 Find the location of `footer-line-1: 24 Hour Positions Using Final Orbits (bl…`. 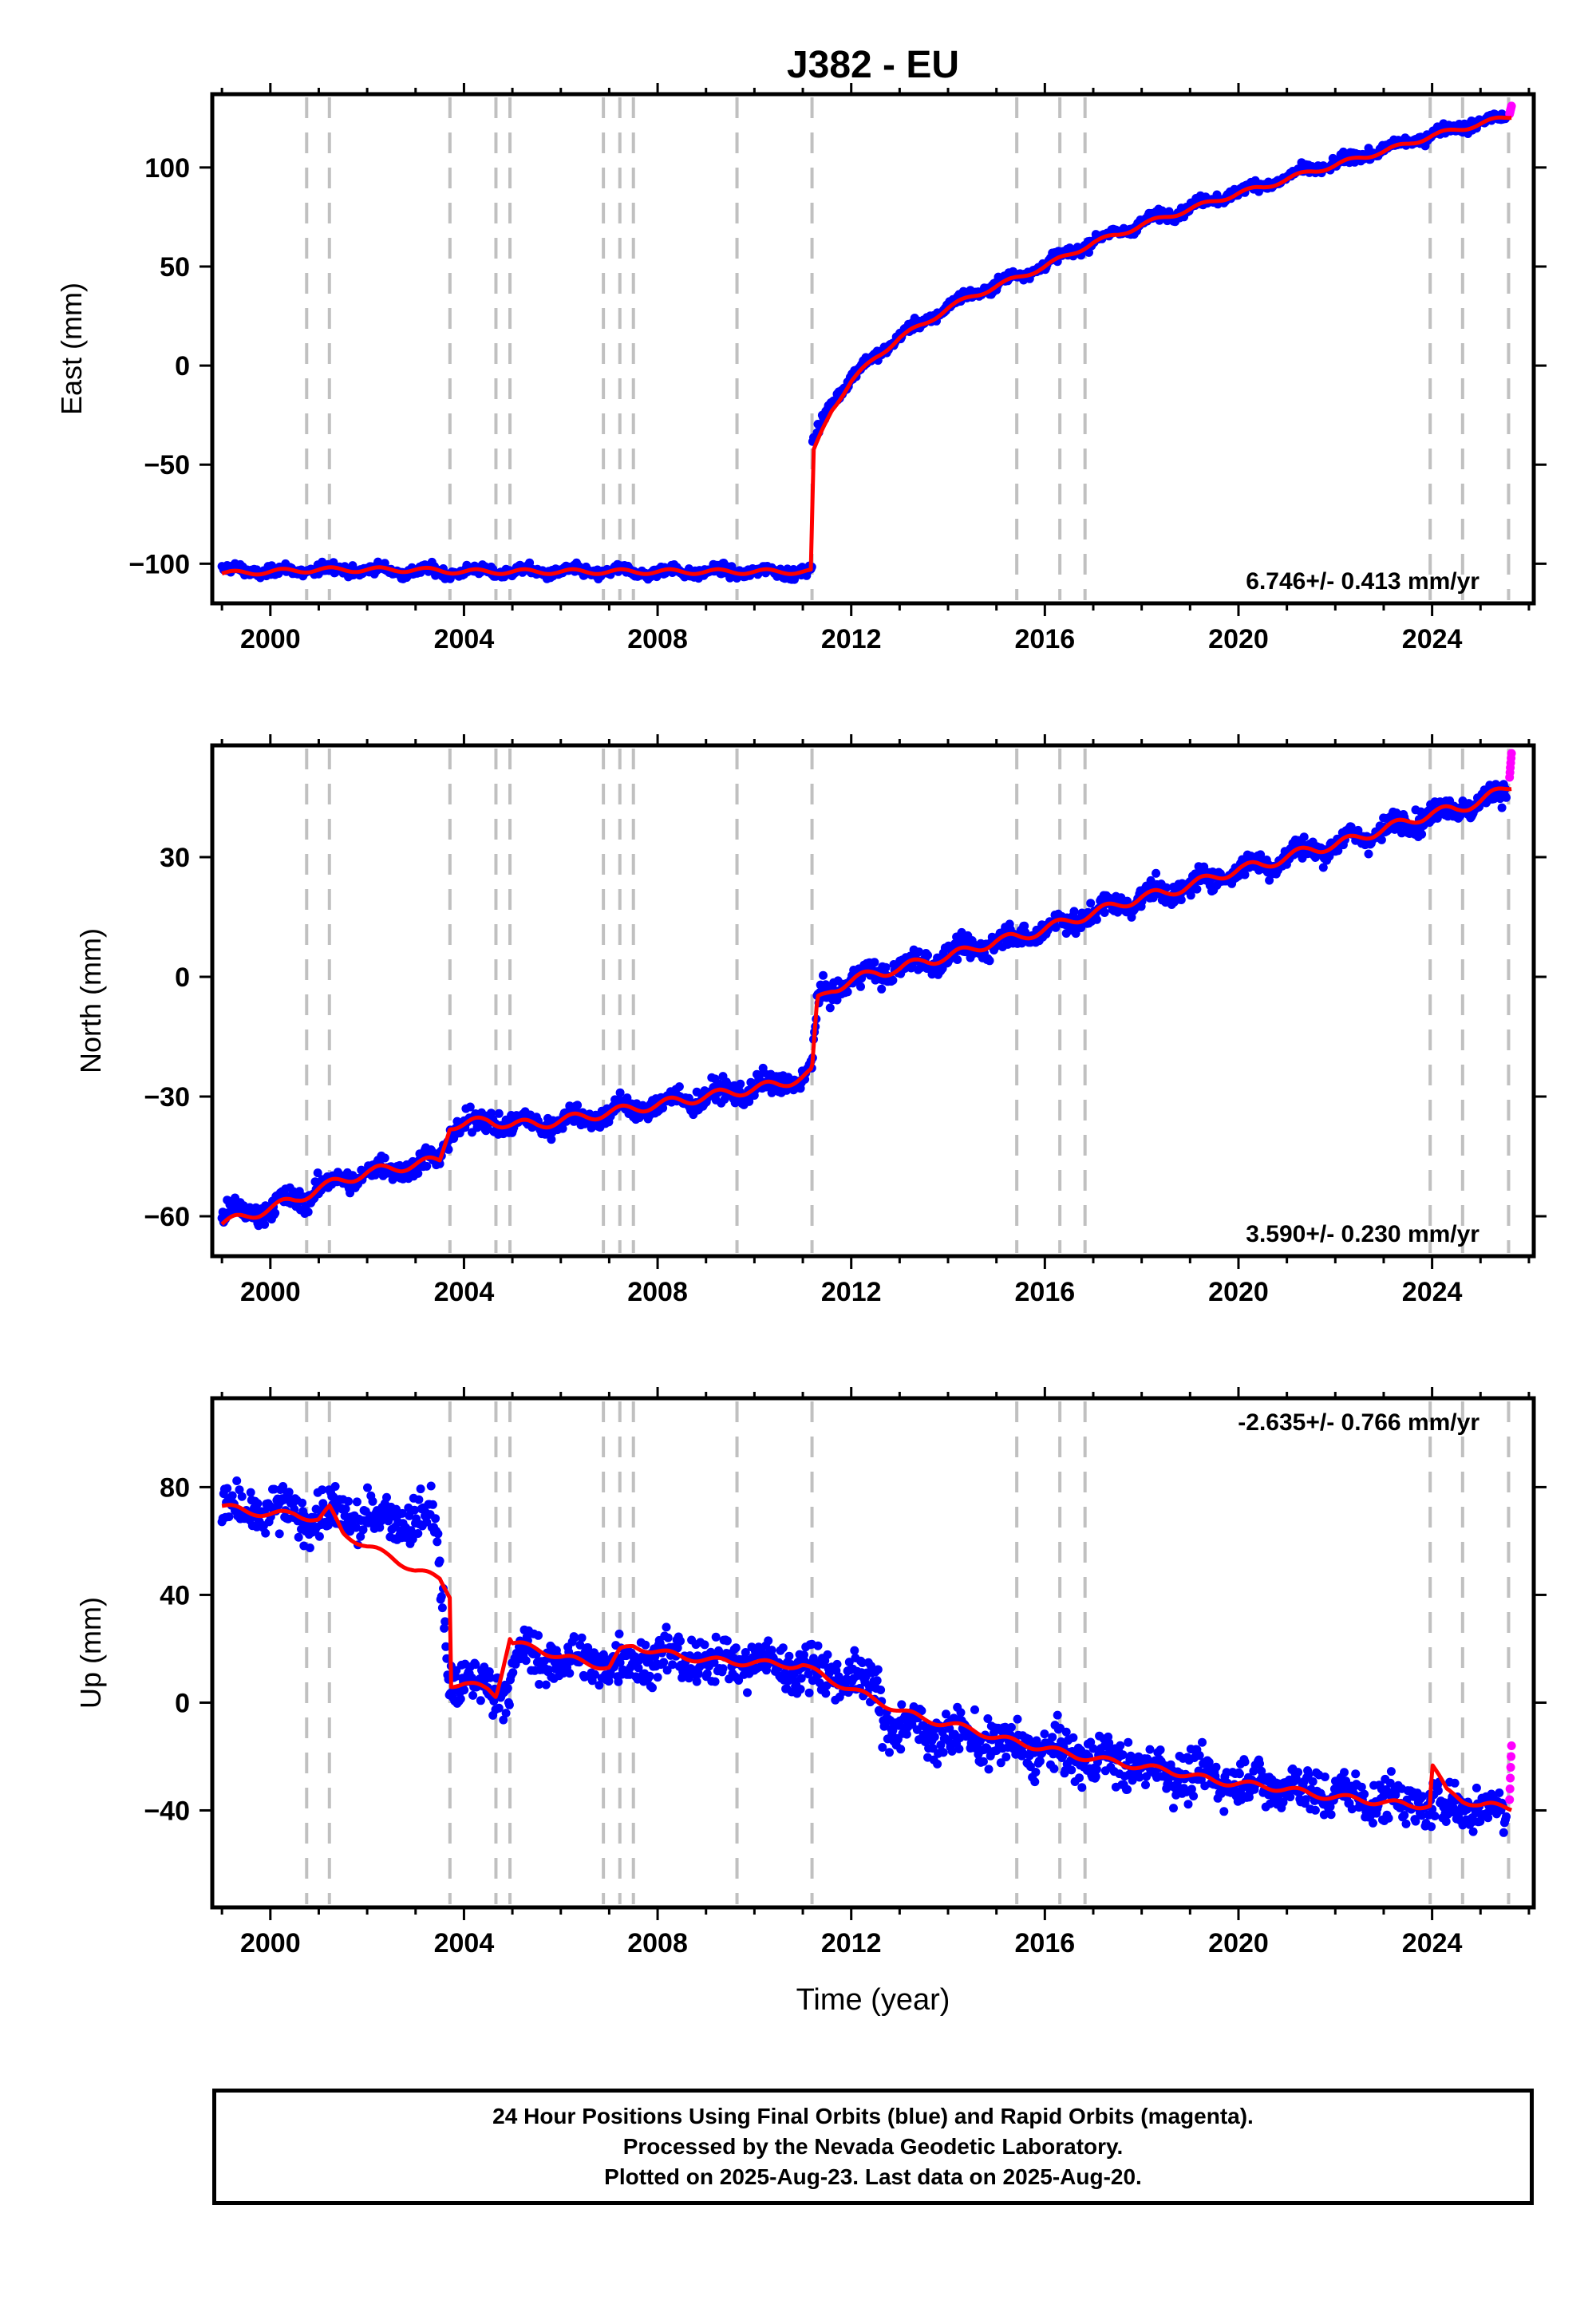

footer-line-1: 24 Hour Positions Using Final Orbits (bl… is located at coordinates (873, 2116).